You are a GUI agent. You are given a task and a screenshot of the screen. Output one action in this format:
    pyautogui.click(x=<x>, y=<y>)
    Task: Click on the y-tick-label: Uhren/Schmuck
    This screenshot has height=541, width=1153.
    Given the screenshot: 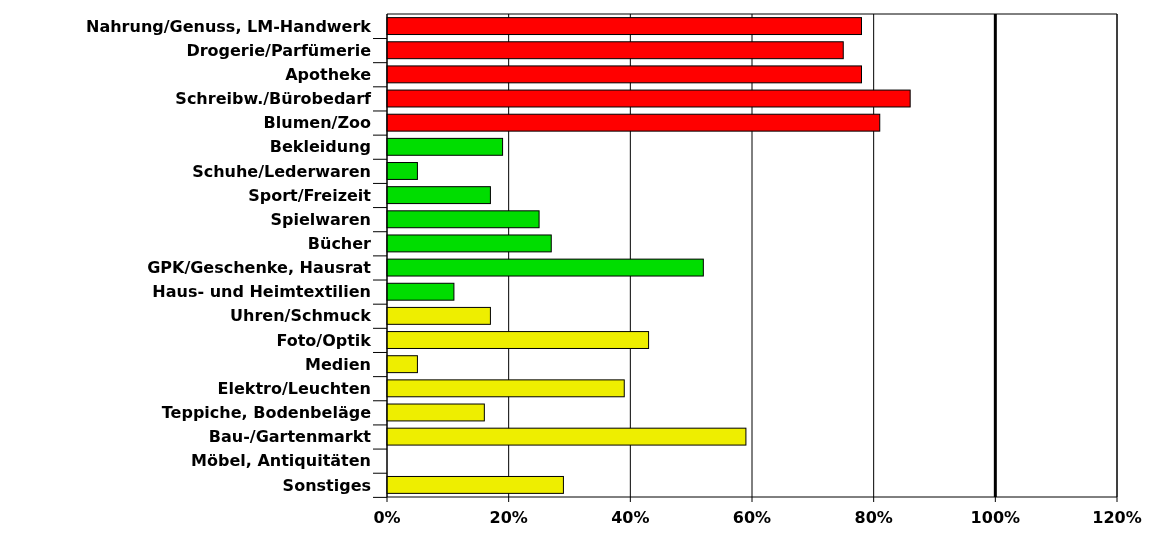 What is the action you would take?
    pyautogui.click(x=301, y=316)
    